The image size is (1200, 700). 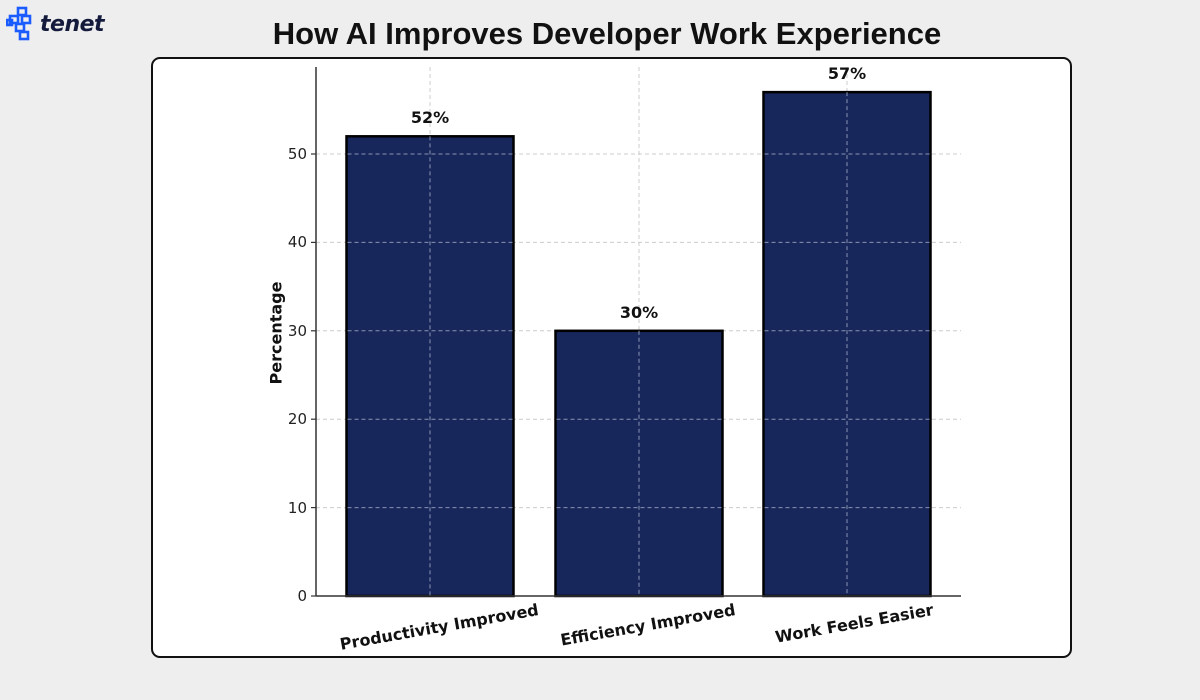 What do you see at coordinates (639, 312) in the screenshot?
I see `bar-value-label: 30%` at bounding box center [639, 312].